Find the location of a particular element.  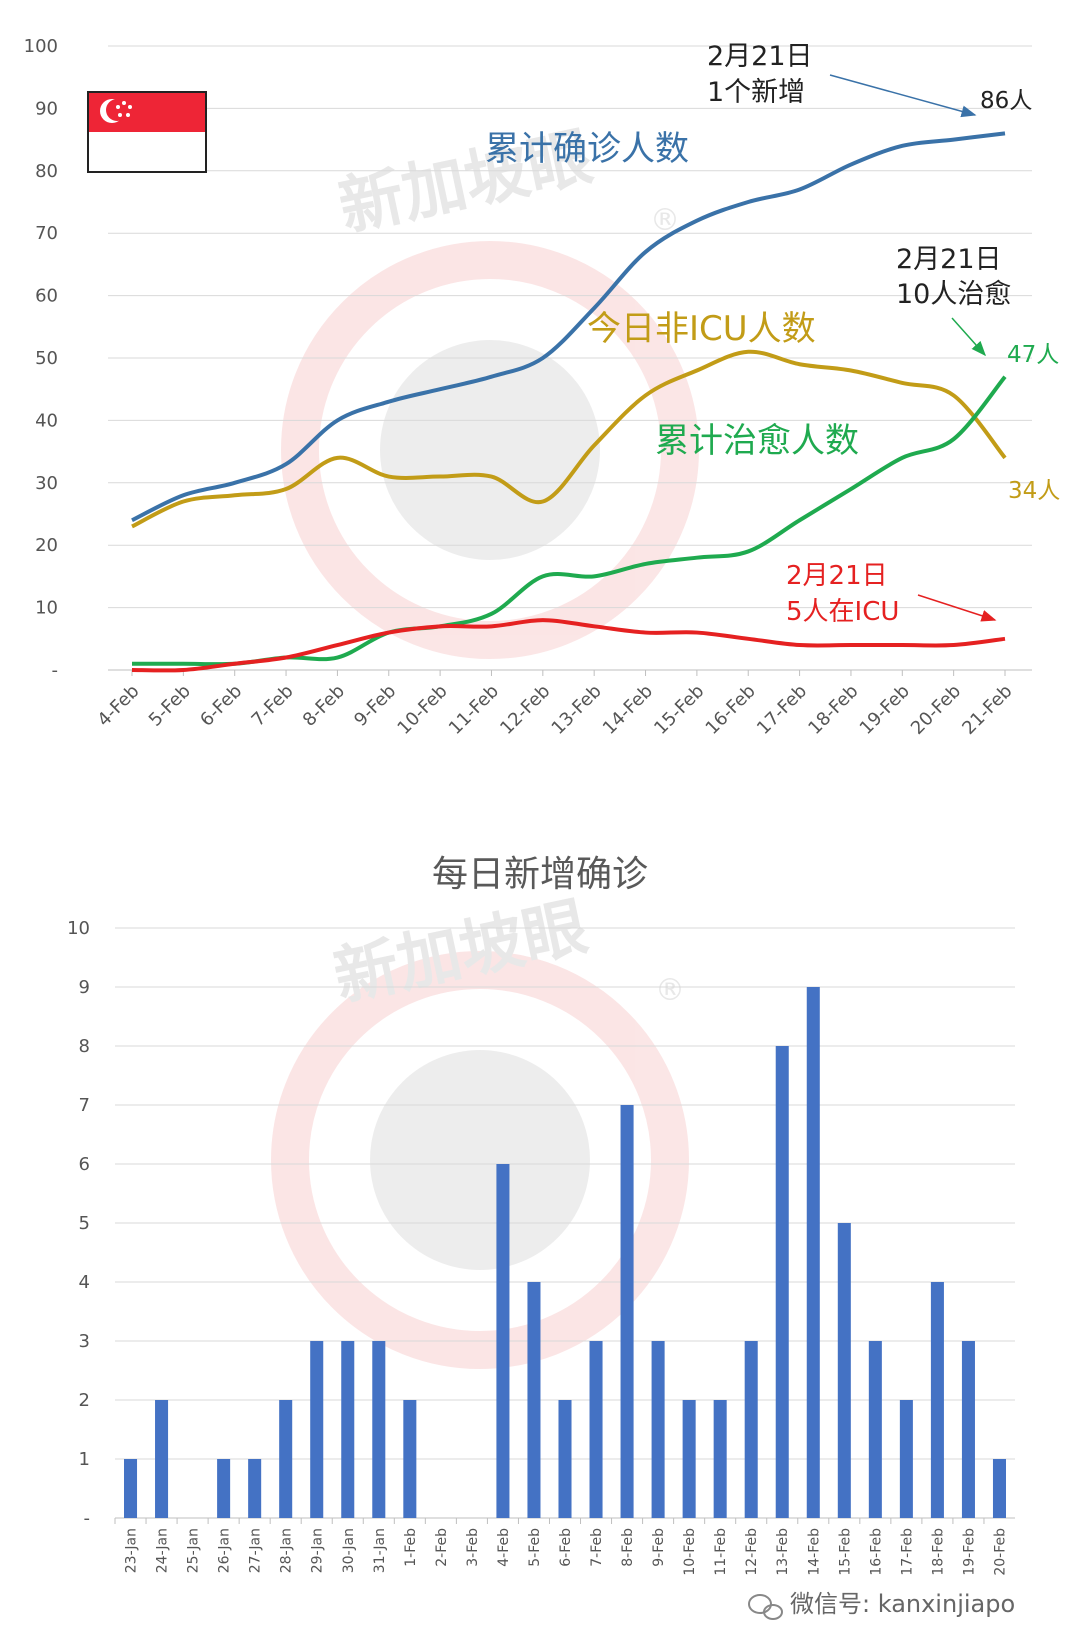

x-tick-label: 10-Feb is located at coordinates (690, 1552).